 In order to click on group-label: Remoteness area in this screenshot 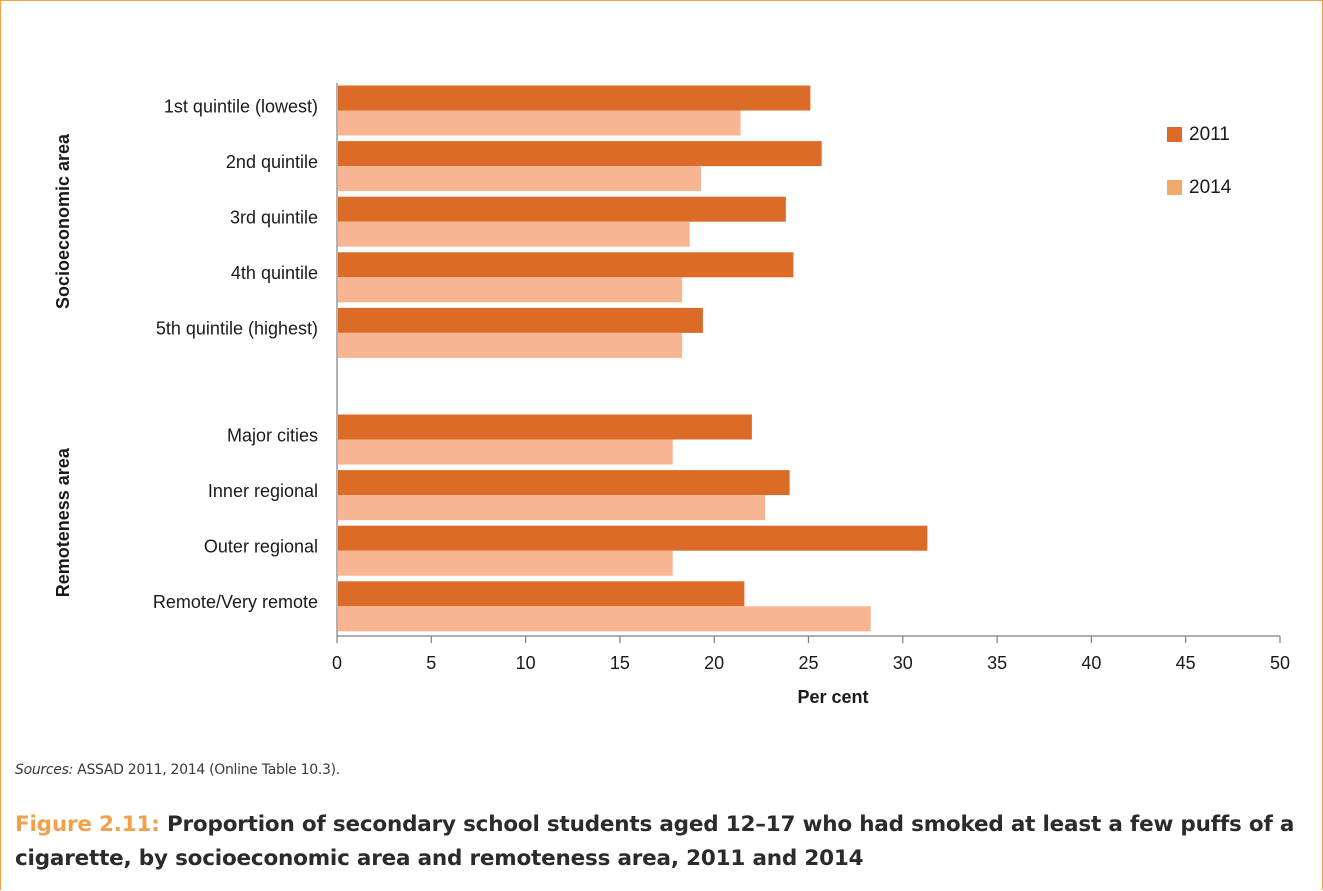, I will do `click(63, 522)`.